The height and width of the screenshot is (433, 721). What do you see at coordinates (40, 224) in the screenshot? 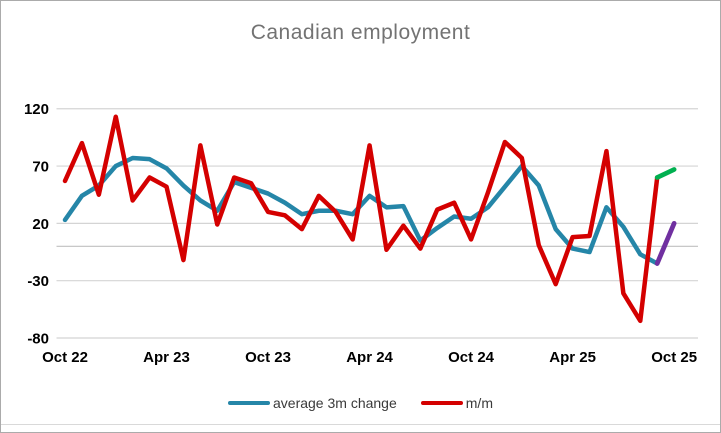
I see `y-axis-tick-label: 20` at bounding box center [40, 224].